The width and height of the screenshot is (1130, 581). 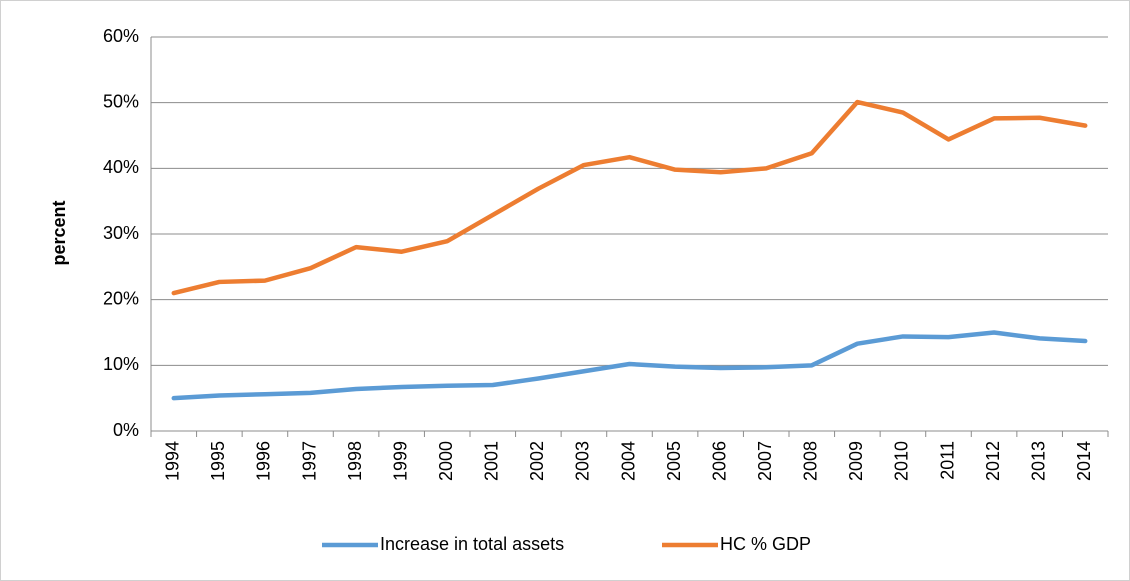 What do you see at coordinates (121, 167) in the screenshot?
I see `y-tick-label: 40%` at bounding box center [121, 167].